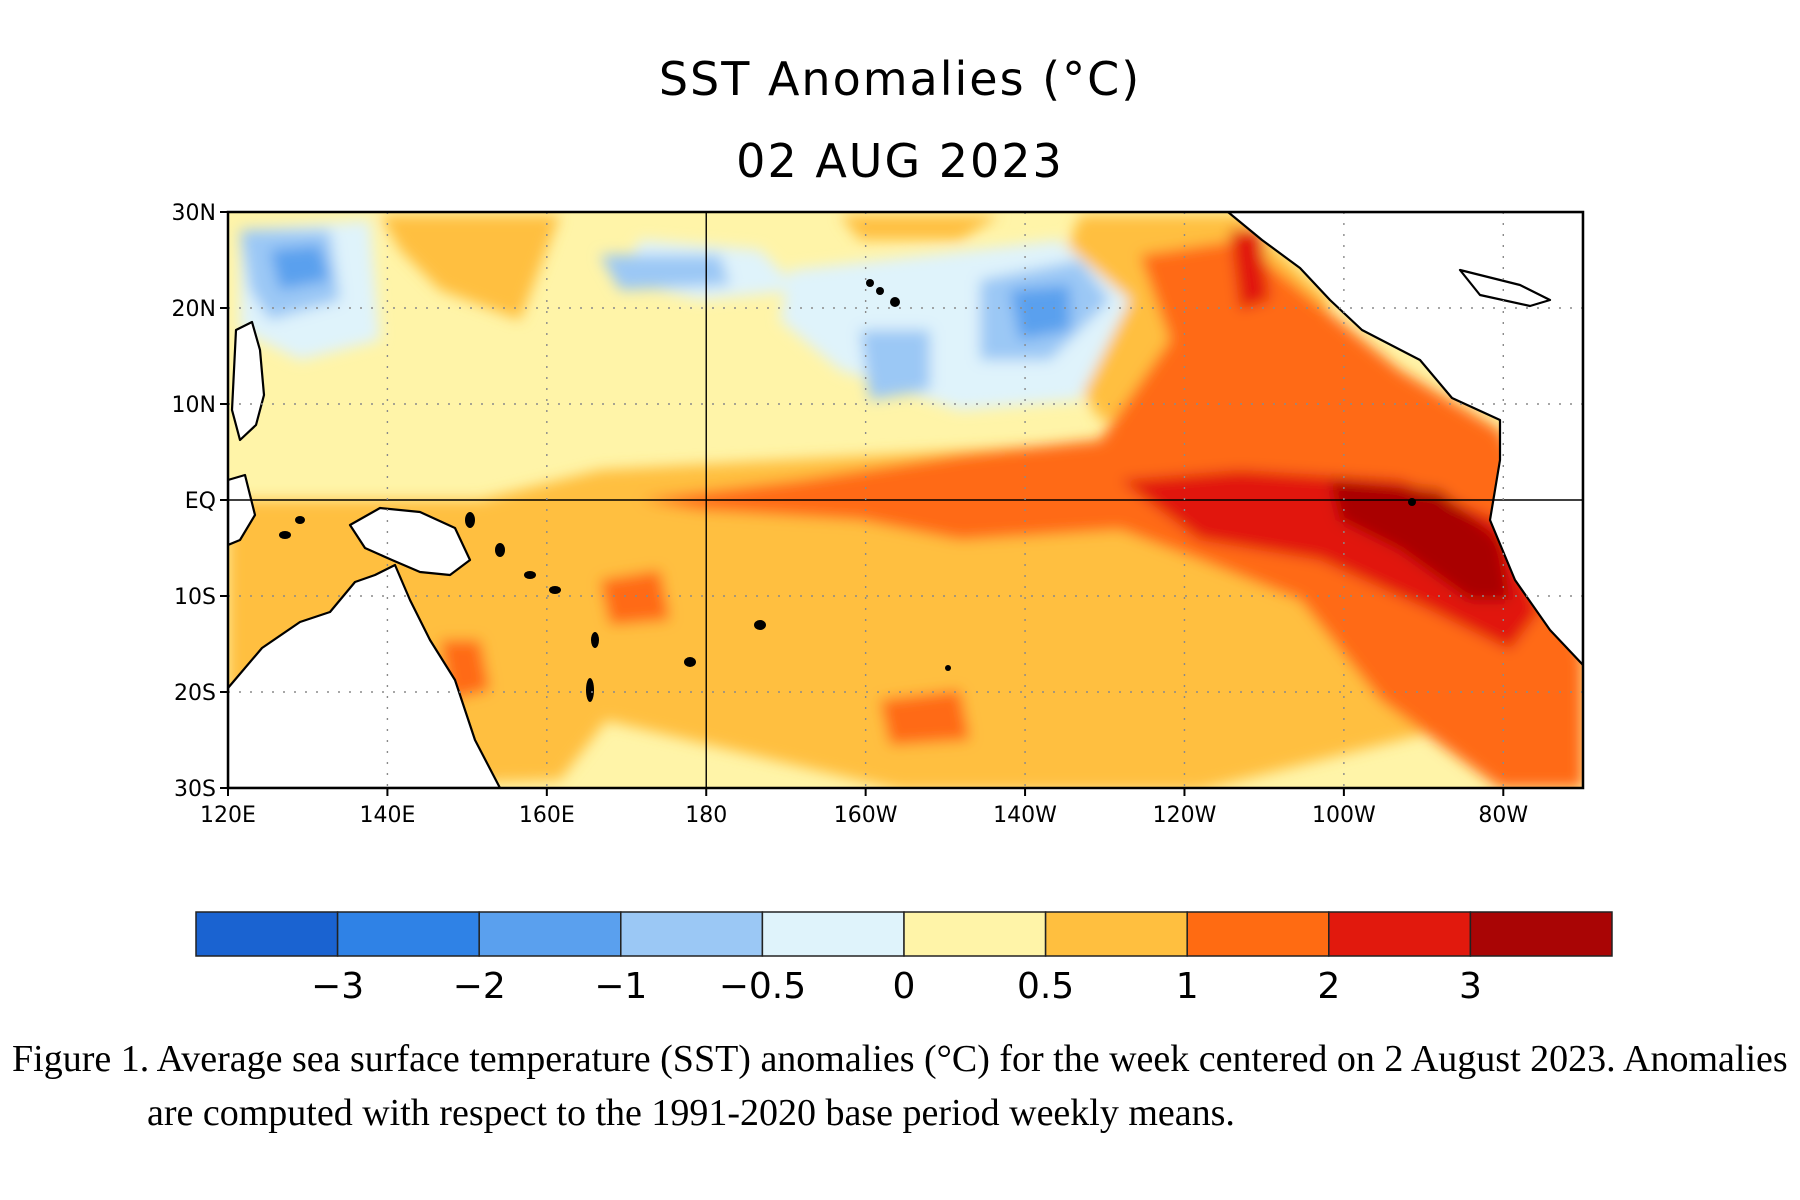  Describe the element at coordinates (194, 405) in the screenshot. I see `lat-tick-label: 10N` at that location.